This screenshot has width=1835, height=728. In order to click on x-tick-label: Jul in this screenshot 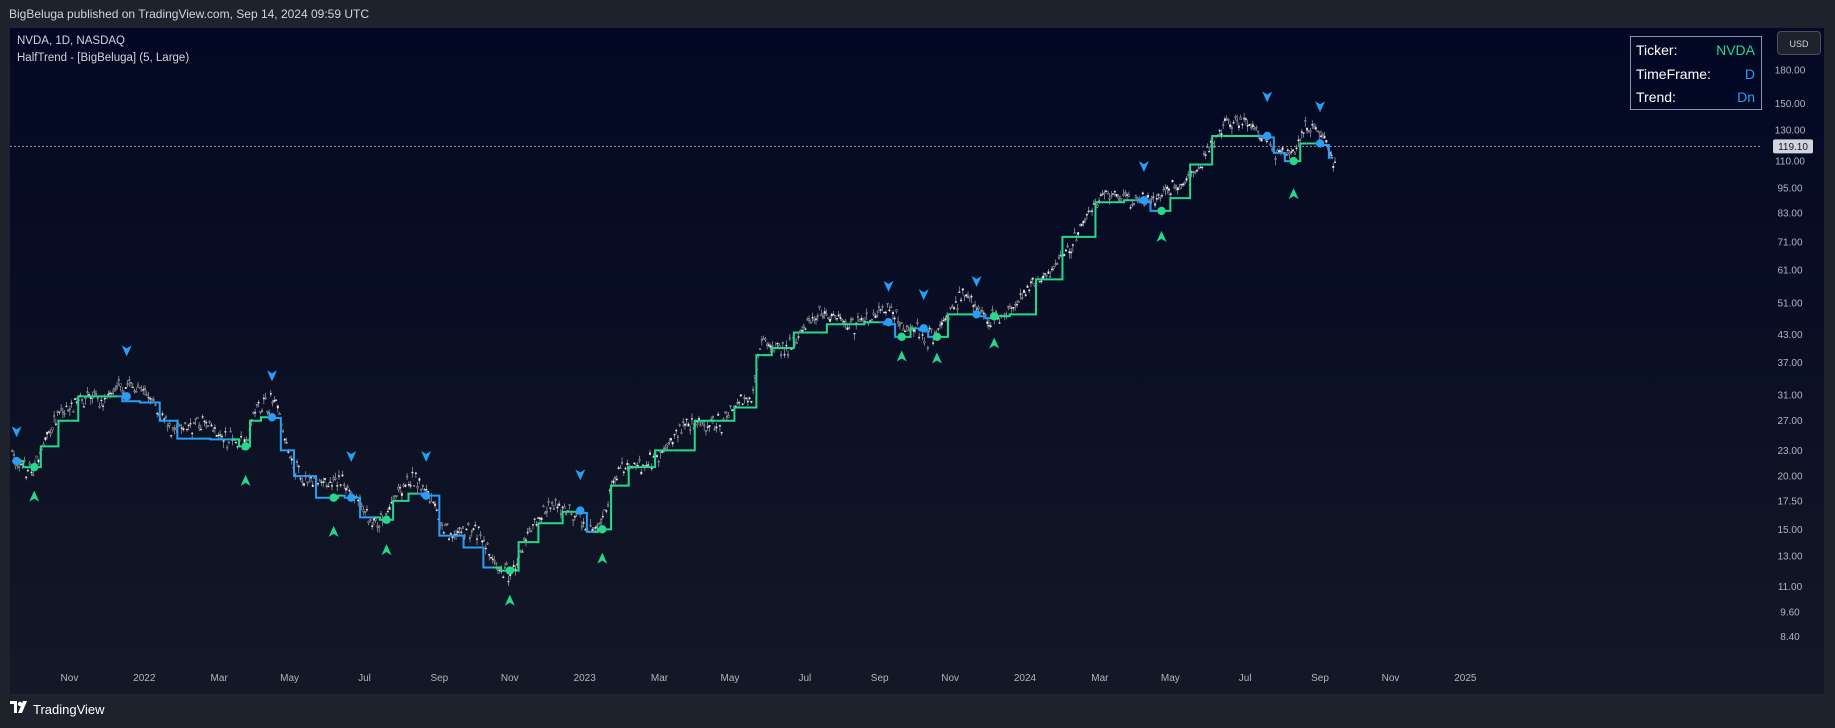, I will do `click(364, 678)`.